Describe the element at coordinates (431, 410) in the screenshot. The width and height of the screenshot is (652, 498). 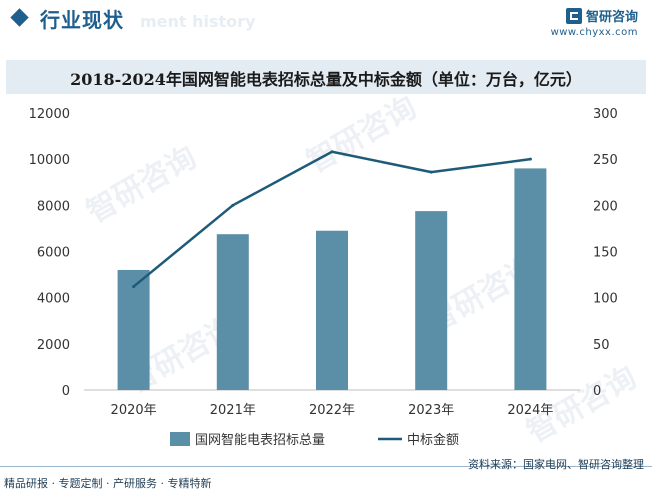
I see `x-tick-label: 2023年` at that location.